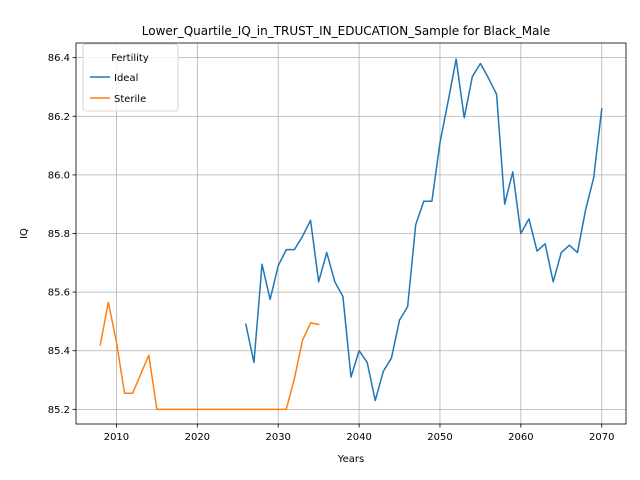  Describe the element at coordinates (277, 437) in the screenshot. I see `x-tick-label: 2030` at that location.